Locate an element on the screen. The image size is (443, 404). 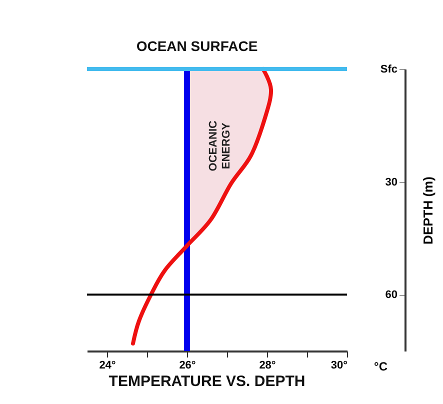
ref-line-label: OCEAN SURFACE is located at coordinates (197, 46).